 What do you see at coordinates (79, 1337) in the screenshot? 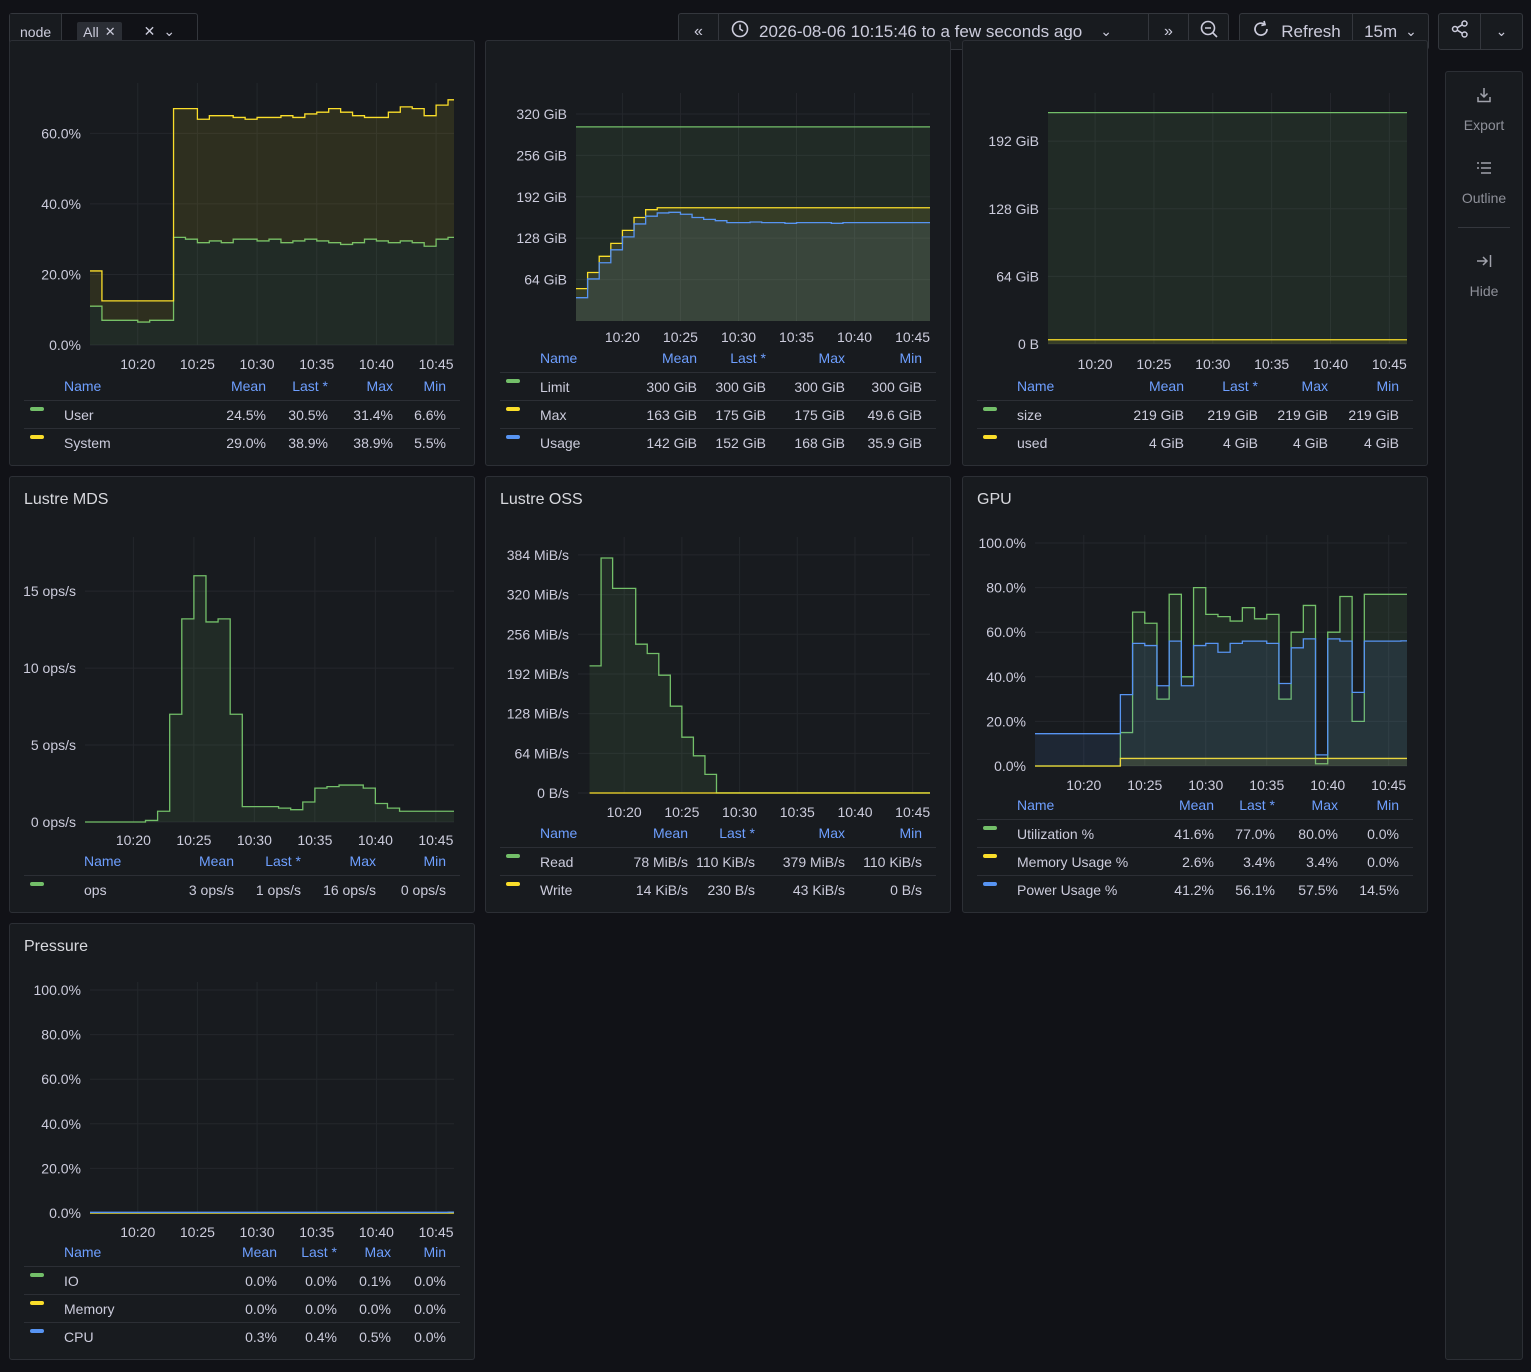
I see `legend-name: CPU` at bounding box center [79, 1337].